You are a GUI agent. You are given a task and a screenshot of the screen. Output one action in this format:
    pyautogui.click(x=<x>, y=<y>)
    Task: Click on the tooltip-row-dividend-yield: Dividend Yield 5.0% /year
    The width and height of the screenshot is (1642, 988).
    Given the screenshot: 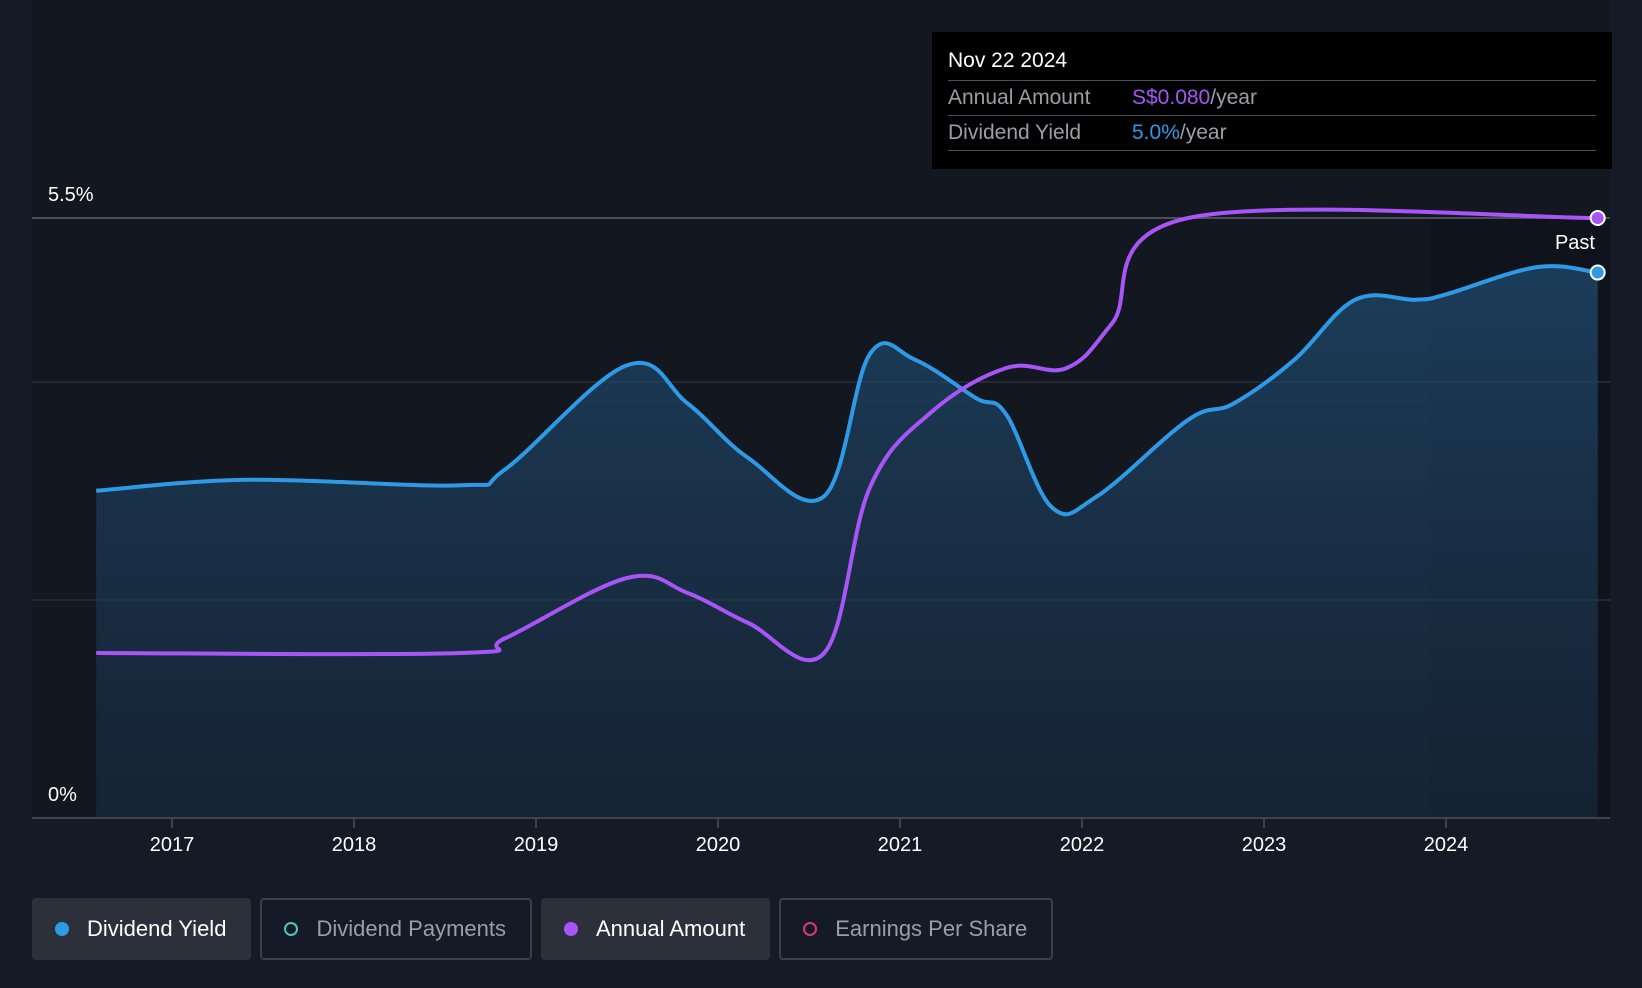 What is the action you would take?
    pyautogui.click(x=1272, y=133)
    